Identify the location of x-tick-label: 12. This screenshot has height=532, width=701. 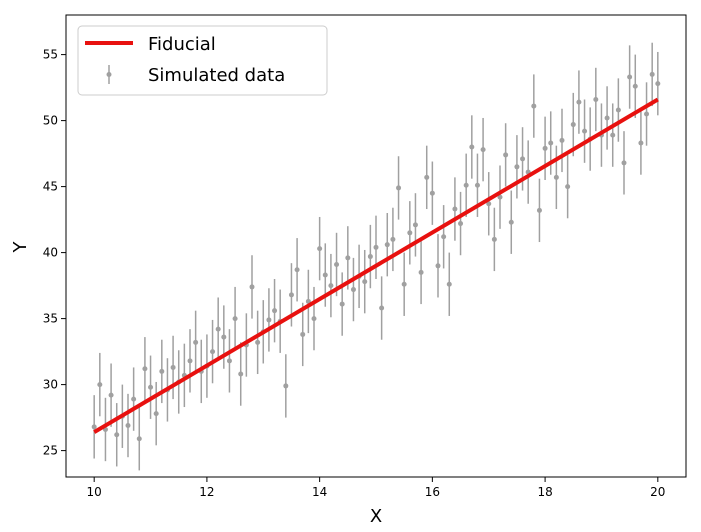
(206, 492).